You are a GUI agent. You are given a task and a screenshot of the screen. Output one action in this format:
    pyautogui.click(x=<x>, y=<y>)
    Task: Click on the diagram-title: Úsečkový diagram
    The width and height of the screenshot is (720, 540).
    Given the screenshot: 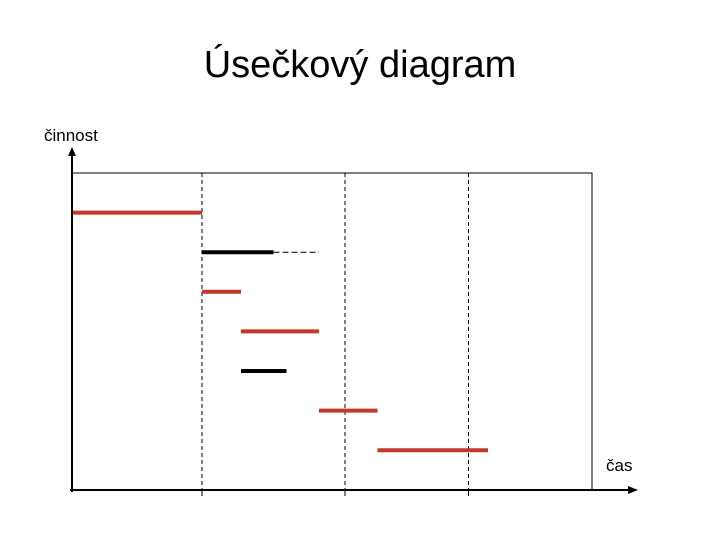 What is the action you would take?
    pyautogui.click(x=360, y=65)
    